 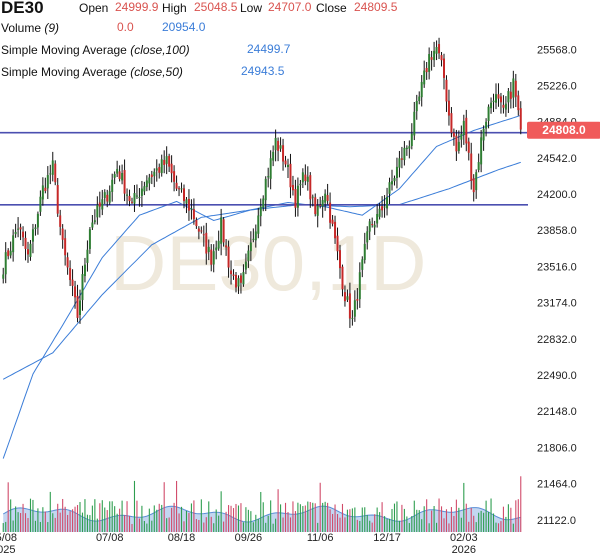 I want to click on high-label: High, so click(x=174, y=8).